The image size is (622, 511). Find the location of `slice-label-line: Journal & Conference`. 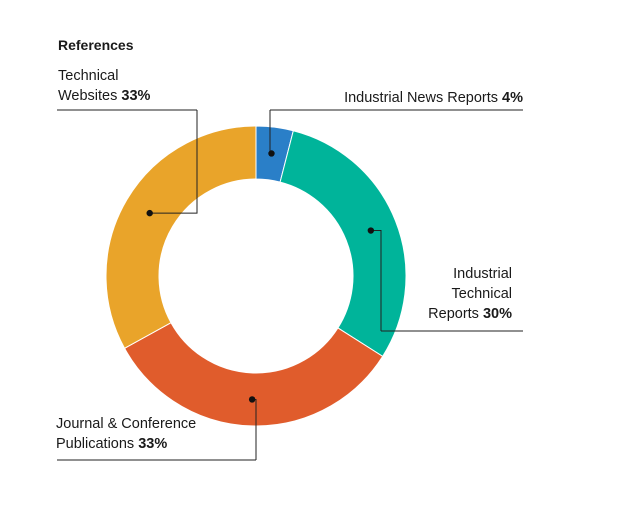

slice-label-line: Journal & Conference is located at coordinates (126, 424).